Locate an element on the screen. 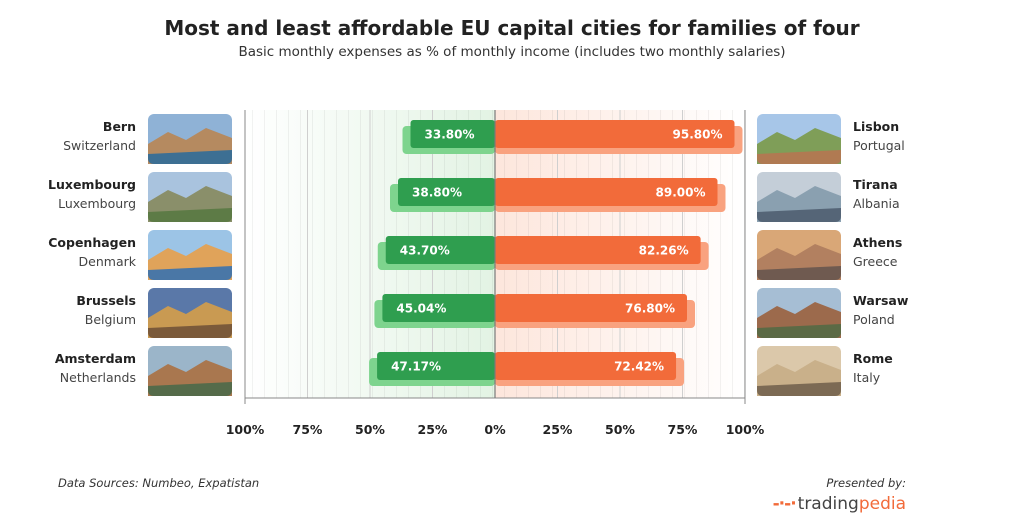 This screenshot has width=1024, height=527. city-name-left: Brussels is located at coordinates (106, 300).